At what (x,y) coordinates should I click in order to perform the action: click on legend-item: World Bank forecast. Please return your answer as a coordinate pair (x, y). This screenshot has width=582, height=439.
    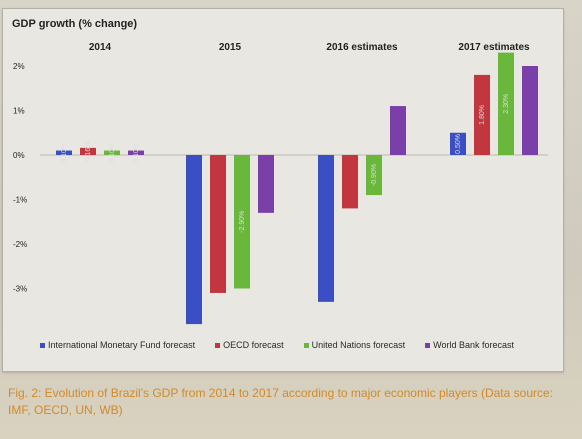
    Looking at the image, I should click on (469, 345).